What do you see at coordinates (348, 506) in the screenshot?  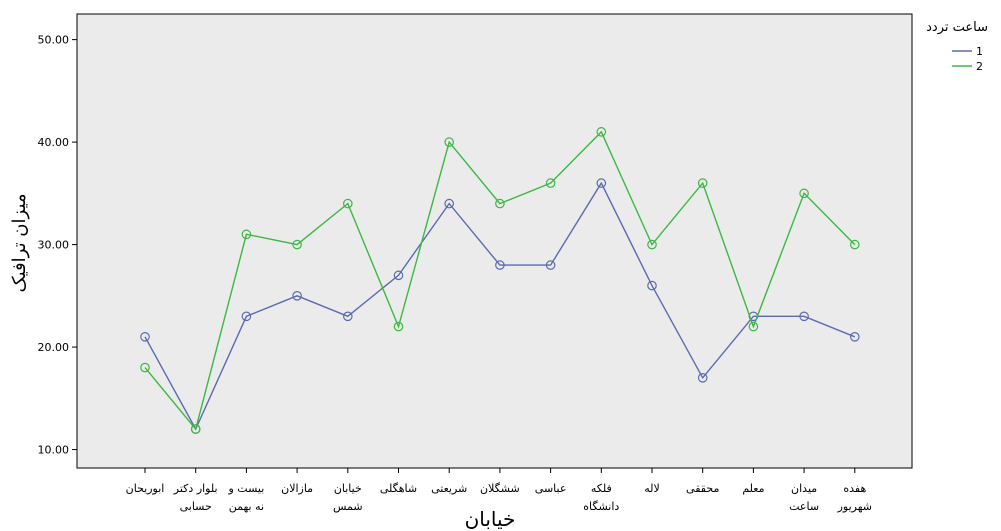 I see `x-tick-label-line: شمس` at bounding box center [348, 506].